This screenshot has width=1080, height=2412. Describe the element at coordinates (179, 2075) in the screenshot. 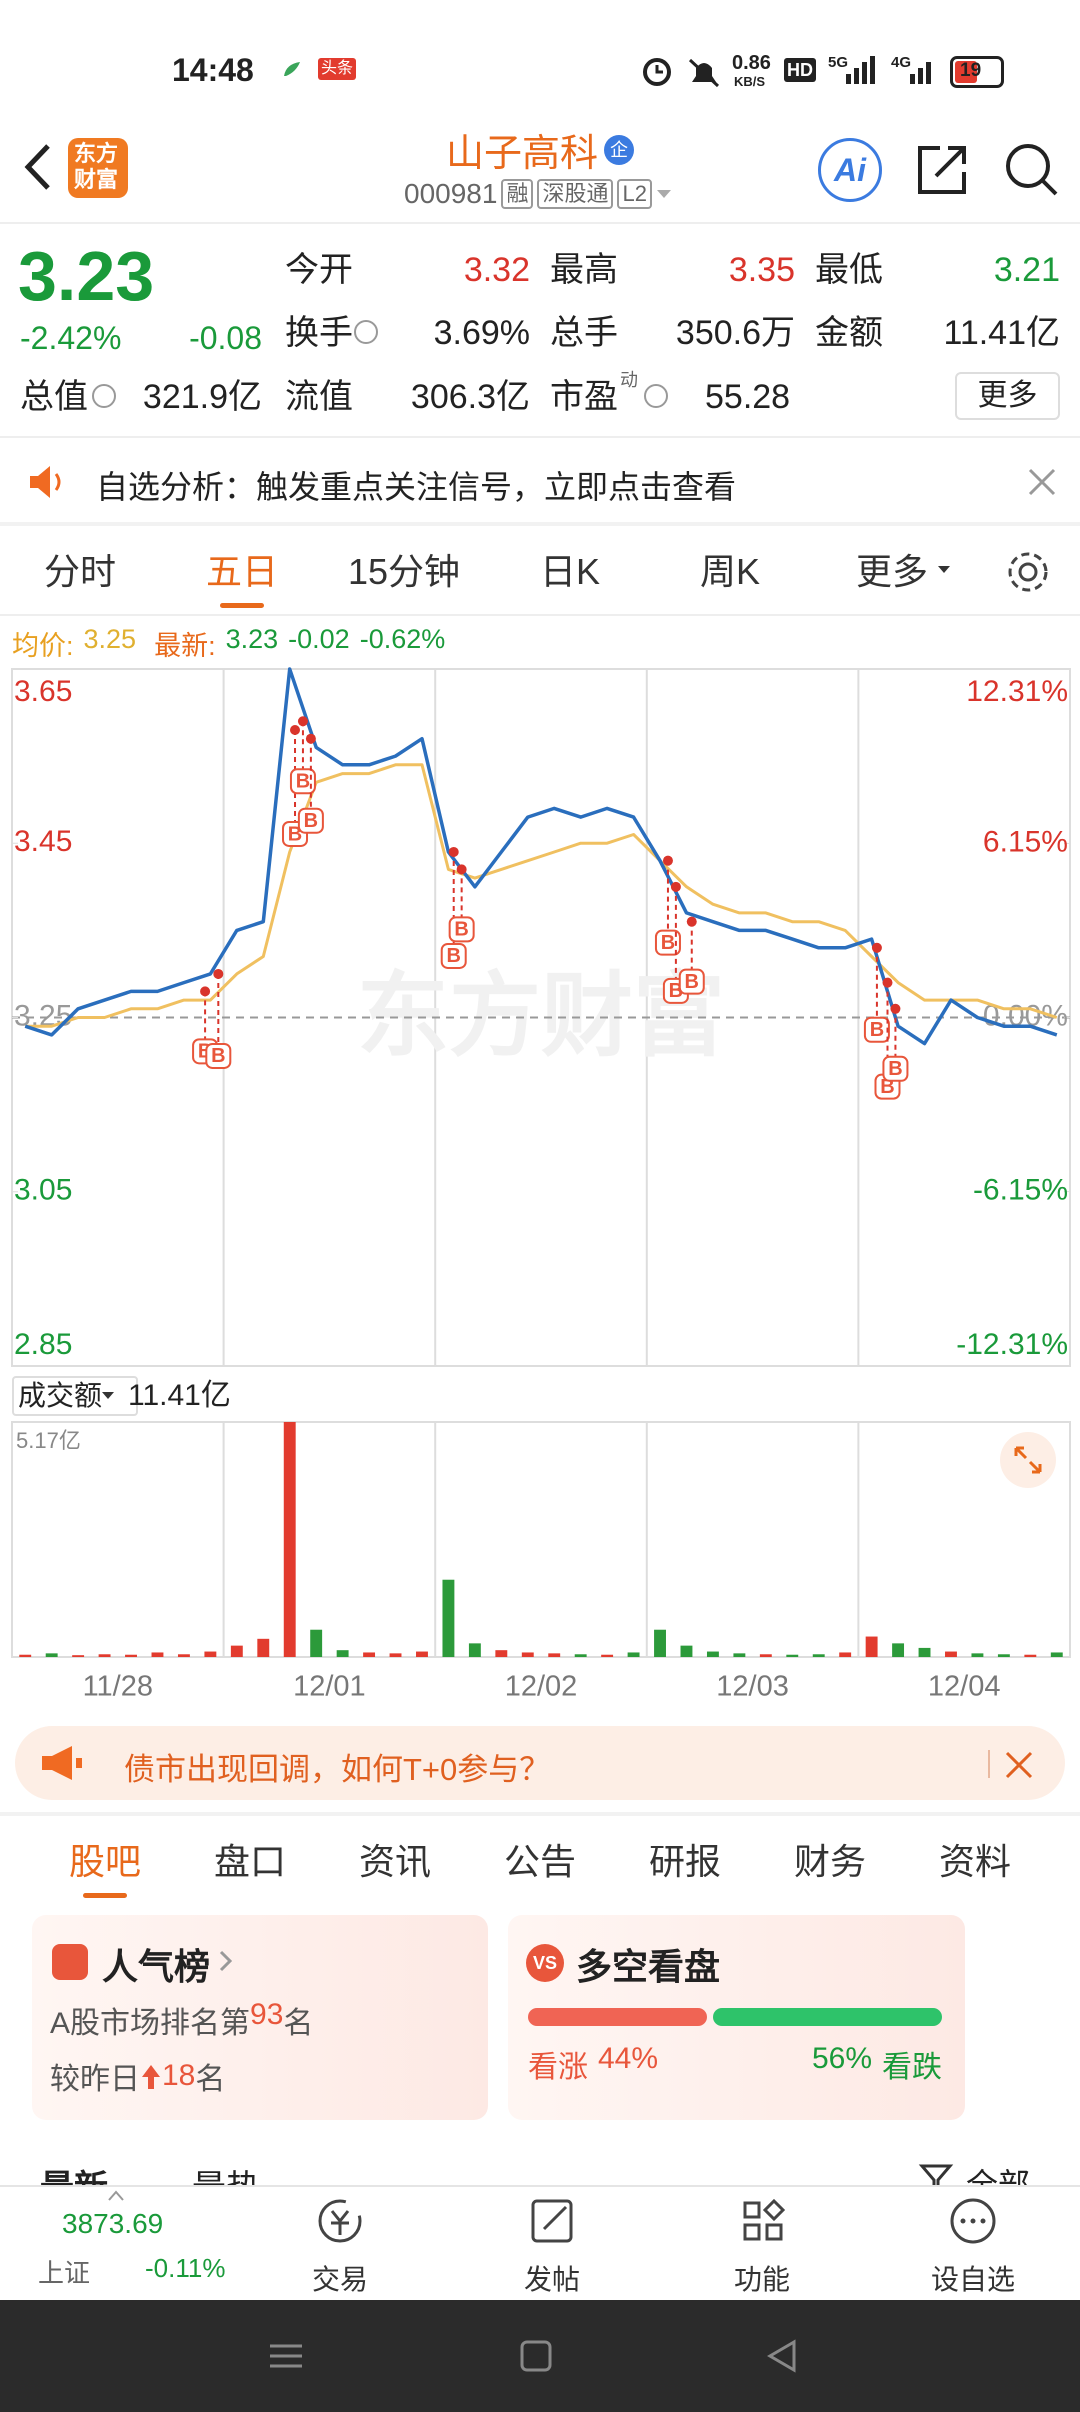

I see `rank-change: 18` at that location.